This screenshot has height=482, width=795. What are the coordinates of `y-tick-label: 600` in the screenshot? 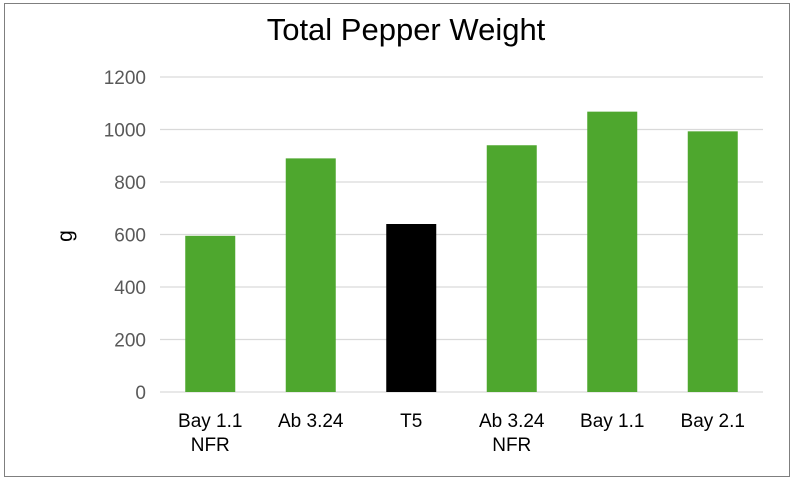 It's located at (130, 236).